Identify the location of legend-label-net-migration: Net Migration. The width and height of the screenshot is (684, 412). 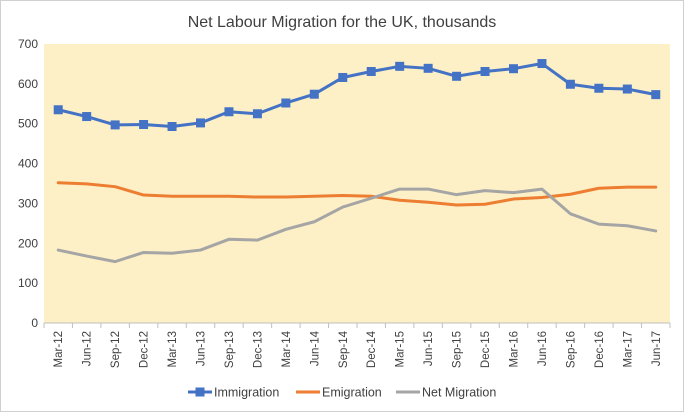
(459, 393).